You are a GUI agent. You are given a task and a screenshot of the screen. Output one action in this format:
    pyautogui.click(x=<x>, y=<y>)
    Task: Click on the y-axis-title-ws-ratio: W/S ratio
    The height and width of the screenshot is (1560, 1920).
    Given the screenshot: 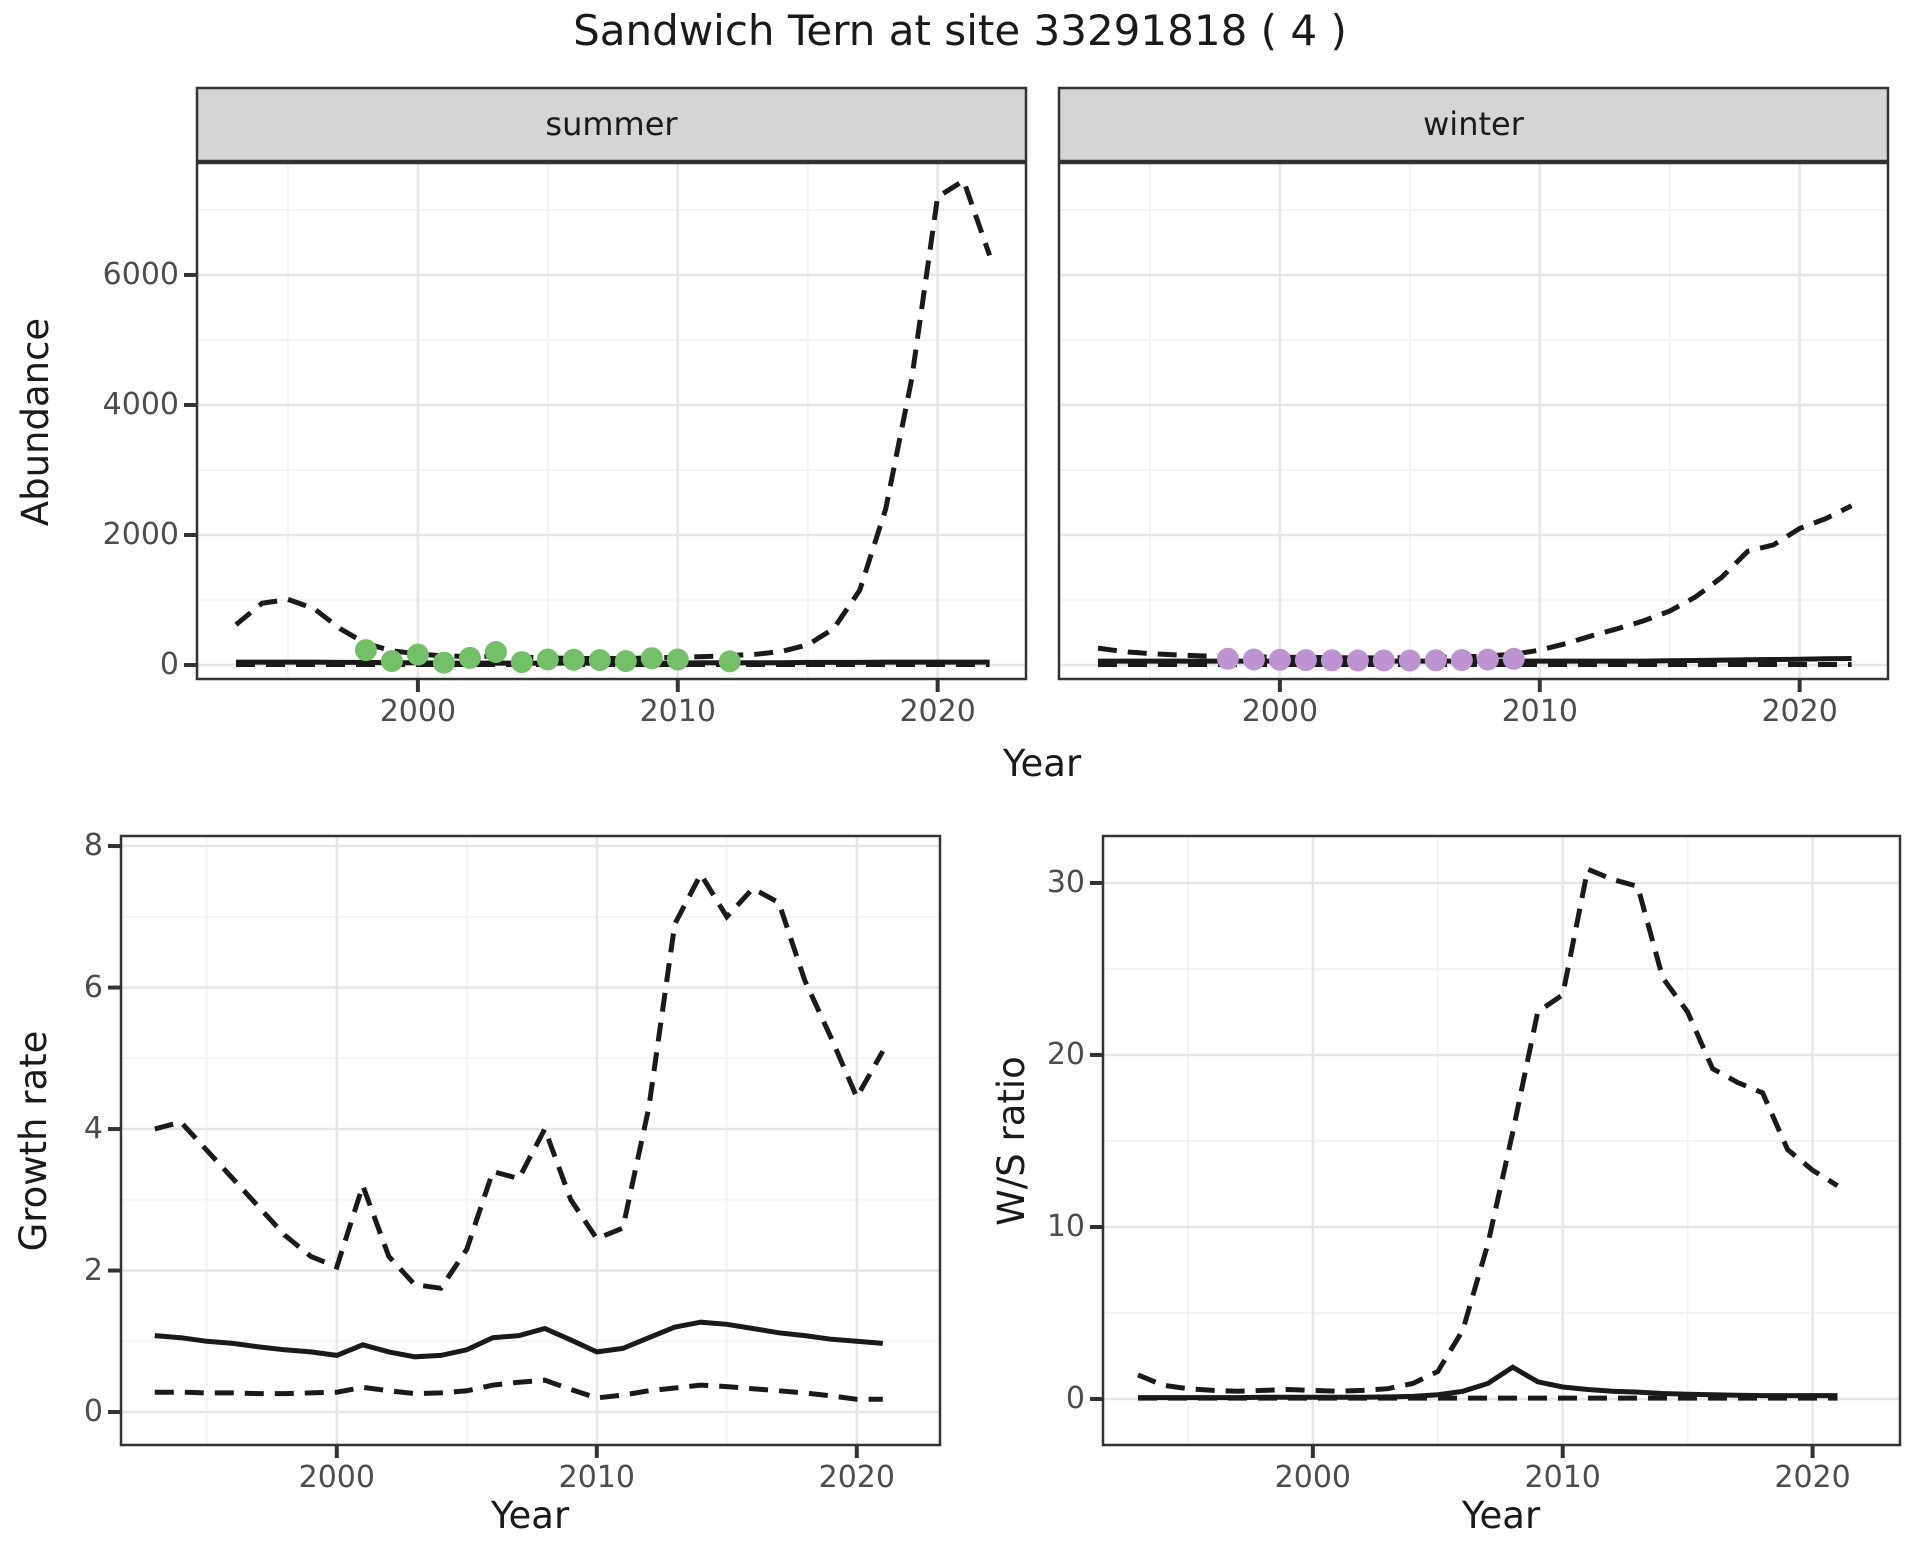 What is the action you would take?
    pyautogui.click(x=1011, y=1141)
    